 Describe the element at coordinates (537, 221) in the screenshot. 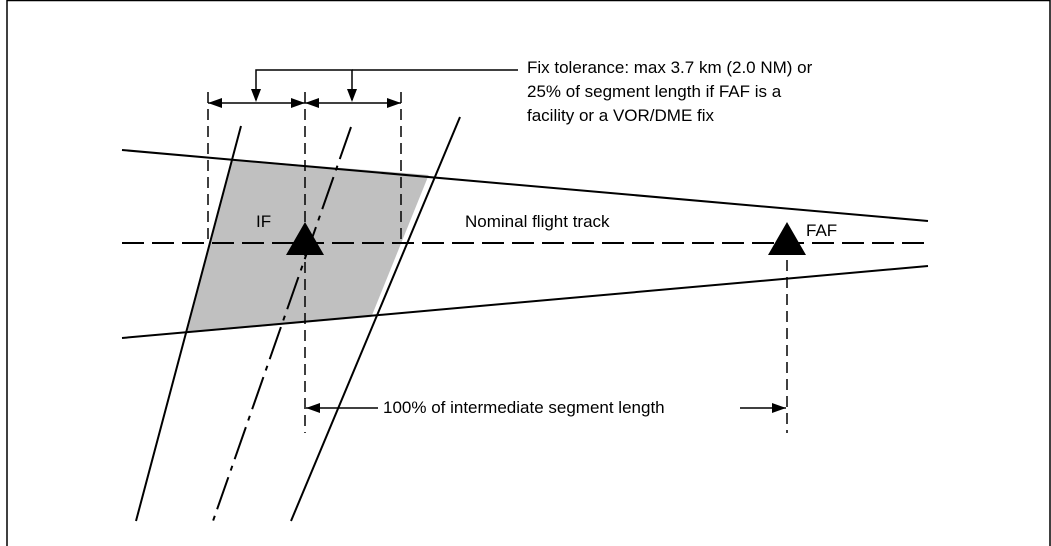

I see `nominal-flight-track-label: Nominal flight track` at that location.